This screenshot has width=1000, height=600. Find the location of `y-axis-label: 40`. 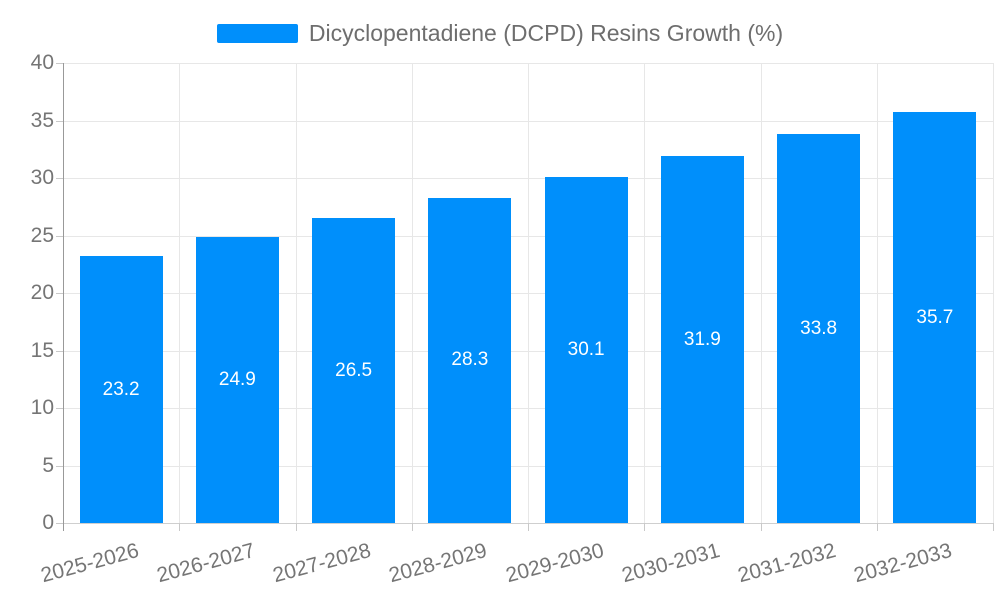

y-axis-label: 40 is located at coordinates (42, 62).